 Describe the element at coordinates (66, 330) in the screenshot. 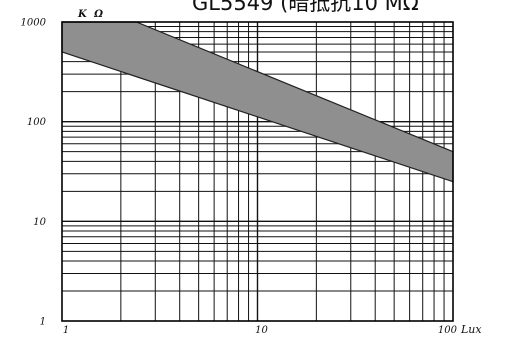

I see `x-tick-label: 1` at that location.